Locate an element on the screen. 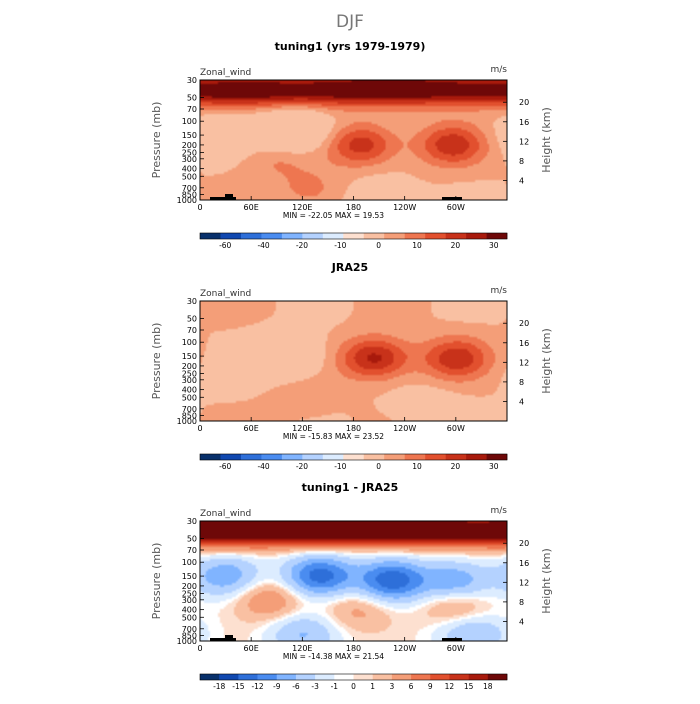 Image resolution: width=700 pixels, height=704 pixels. pressure-tick-label: 100 is located at coordinates (189, 342).